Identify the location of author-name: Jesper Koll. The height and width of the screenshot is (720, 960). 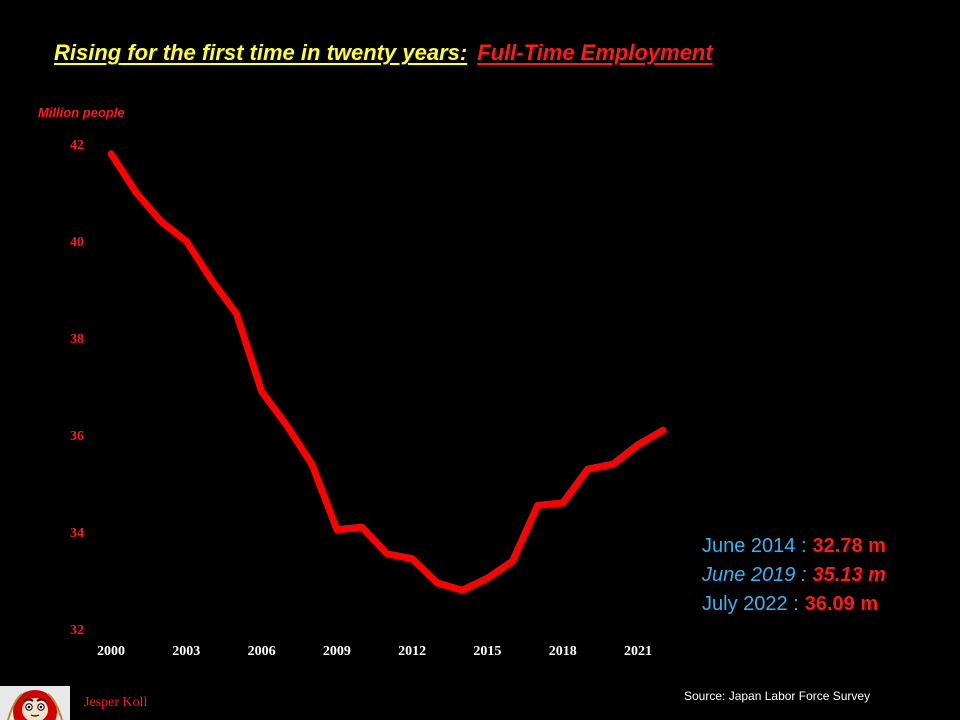
(116, 702).